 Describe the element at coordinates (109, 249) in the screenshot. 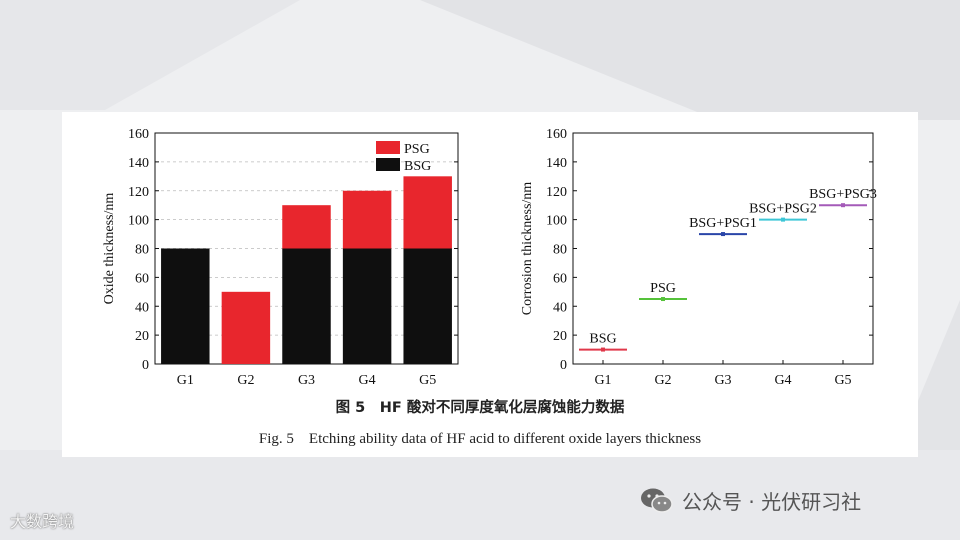

I see `y-axis-label: Oxide thickness/nm` at that location.